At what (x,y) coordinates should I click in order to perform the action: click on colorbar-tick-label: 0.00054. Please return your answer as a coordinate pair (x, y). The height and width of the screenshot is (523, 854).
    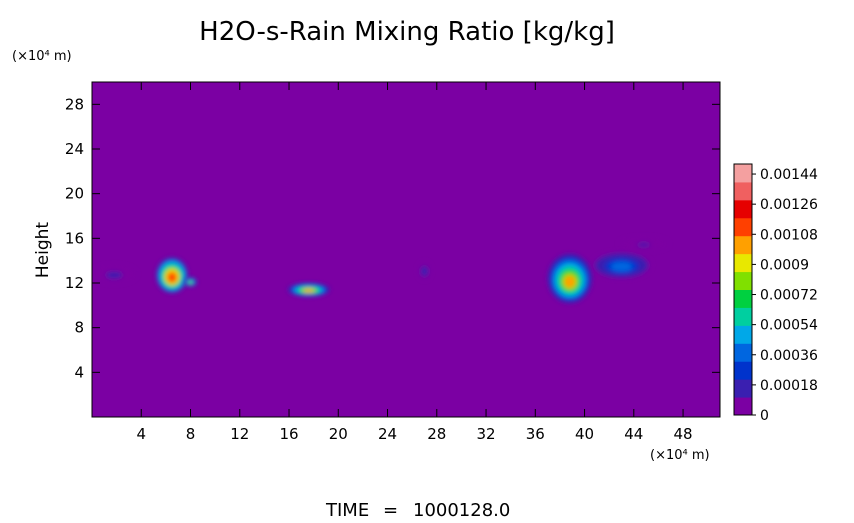
    Looking at the image, I should click on (789, 326).